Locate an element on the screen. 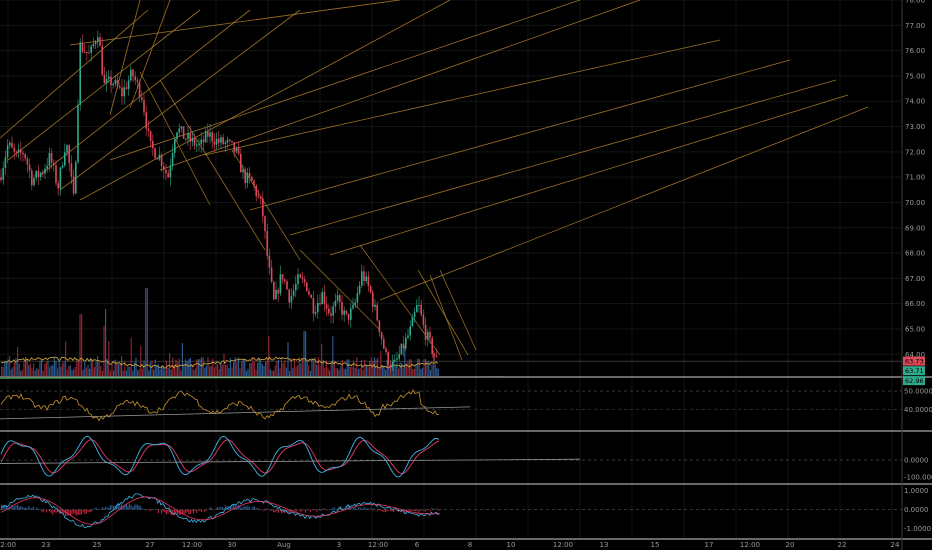 This screenshot has width=932, height=550. oscillator-3-pane is located at coordinates (451, 510).